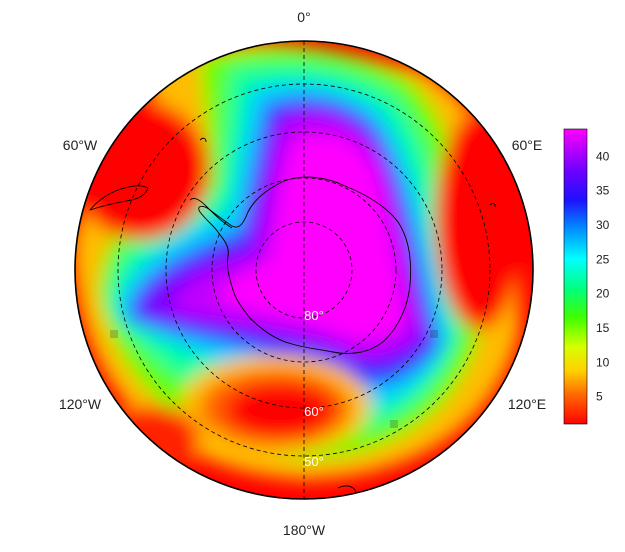  I want to click on lat-label-60: 60°, so click(314, 411).